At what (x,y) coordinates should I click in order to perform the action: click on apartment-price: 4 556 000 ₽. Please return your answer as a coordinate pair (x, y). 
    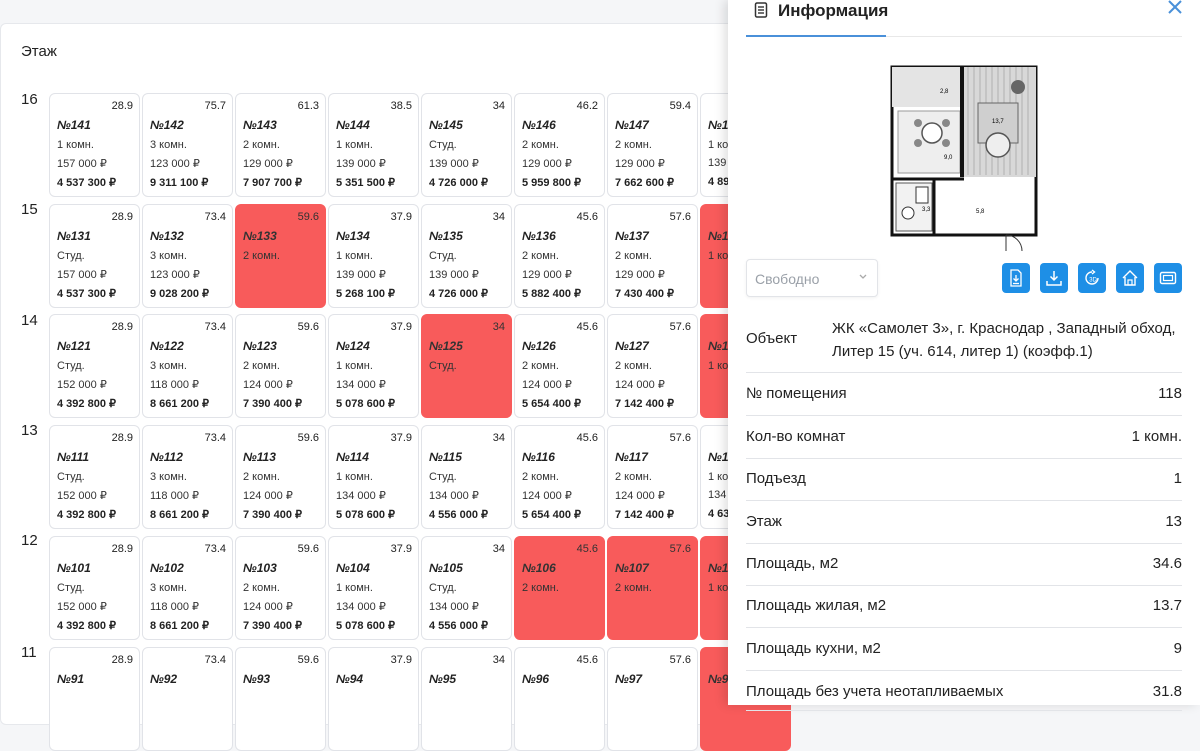
    Looking at the image, I should click on (458, 626).